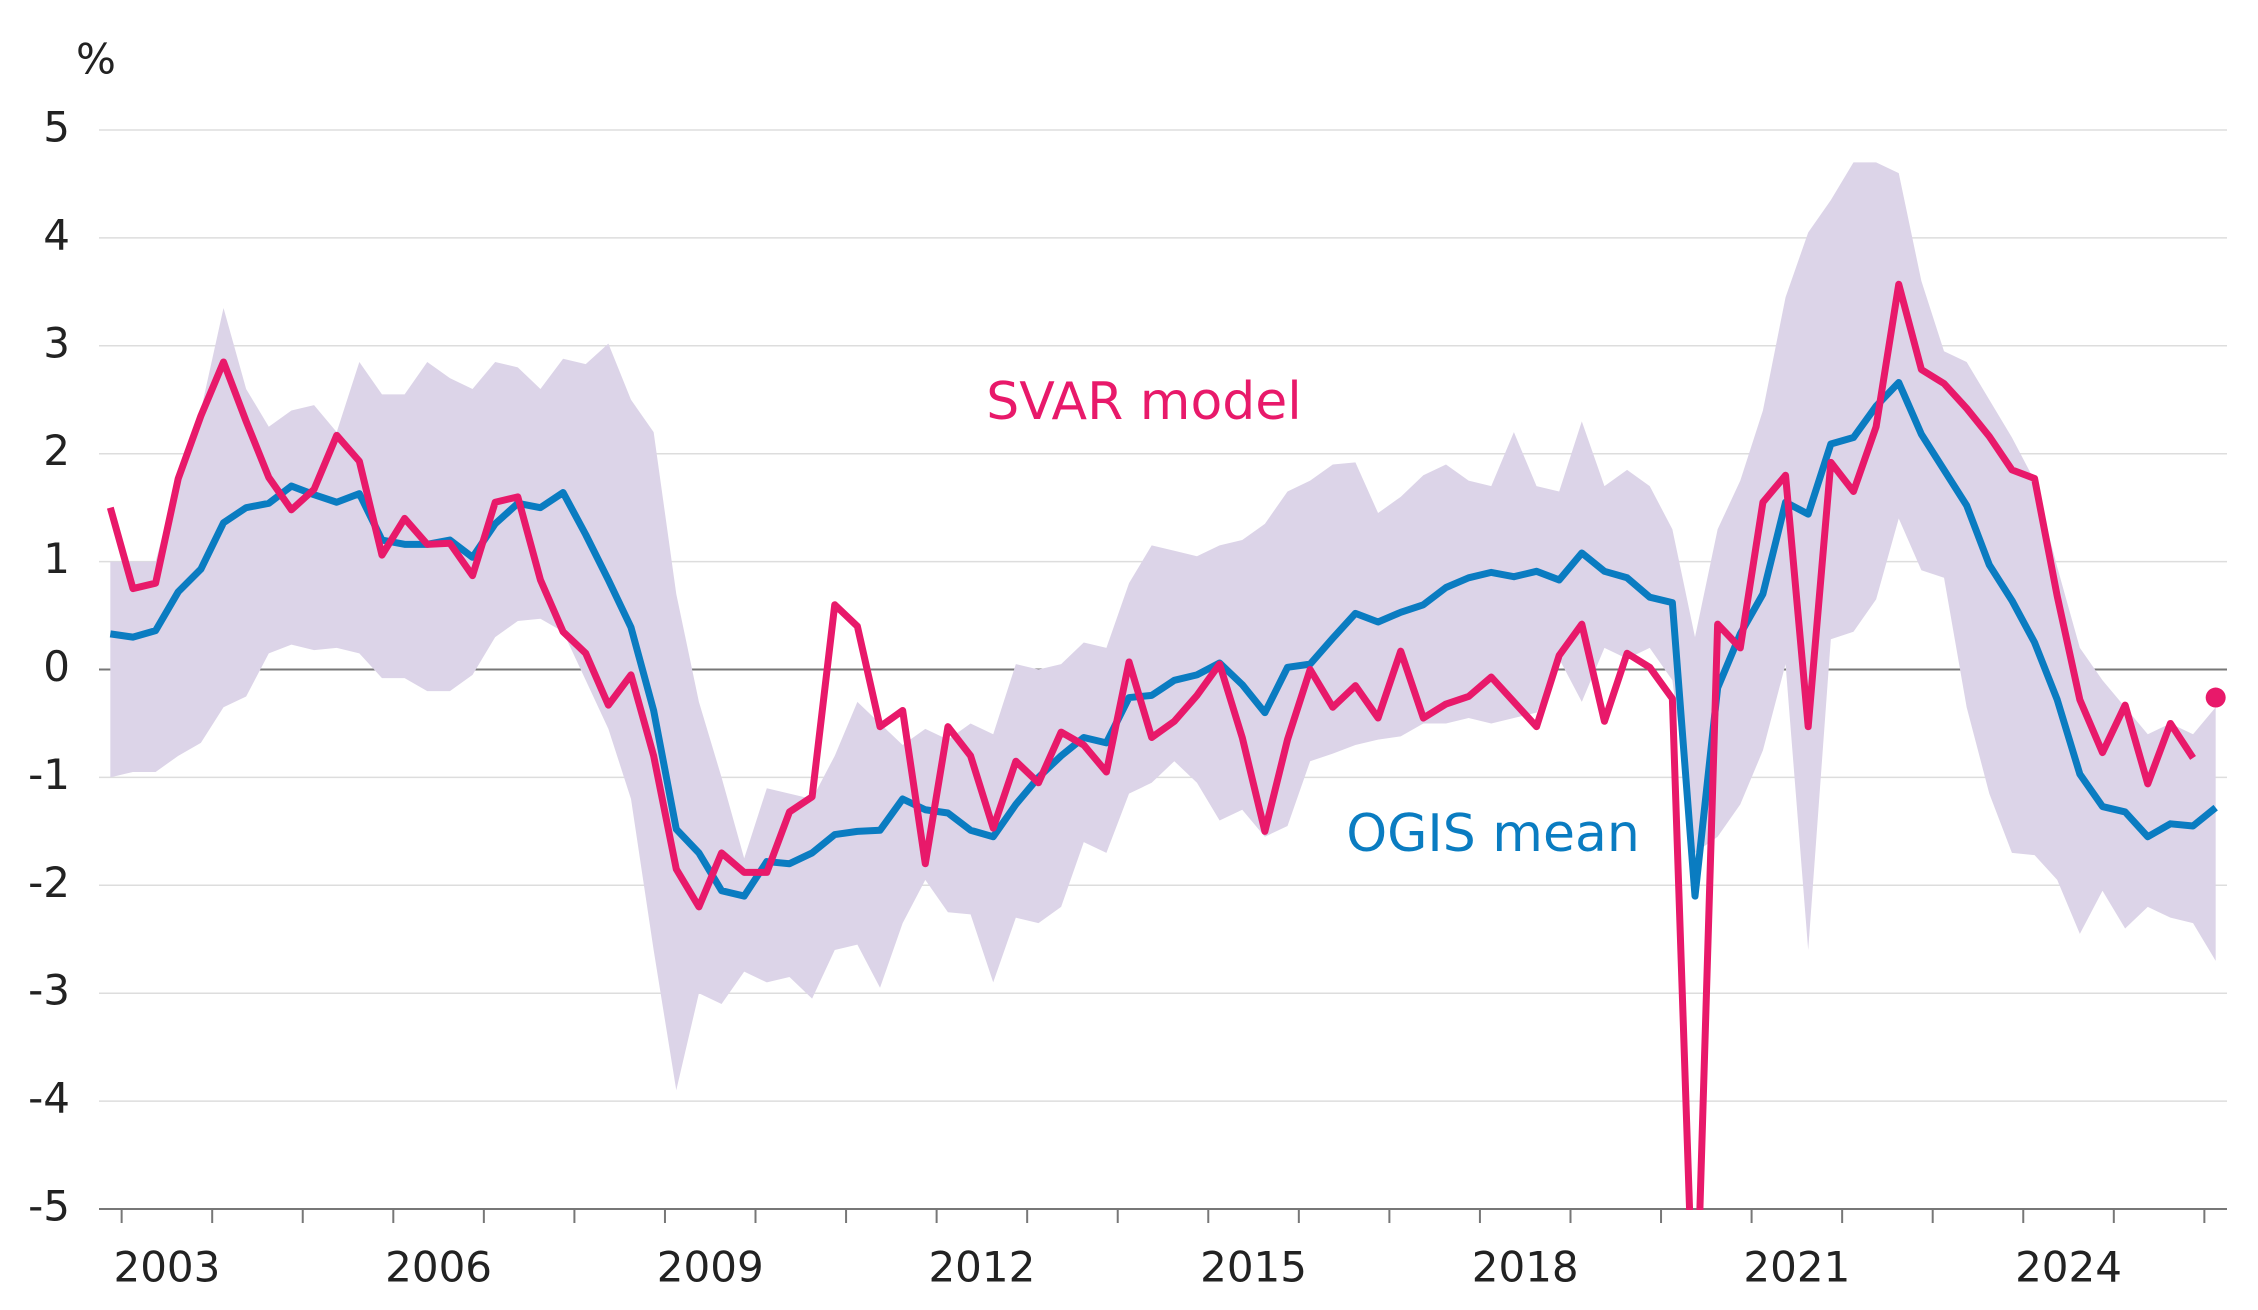 The image size is (2258, 1310). I want to click on x-tick-label: 2009, so click(710, 1267).